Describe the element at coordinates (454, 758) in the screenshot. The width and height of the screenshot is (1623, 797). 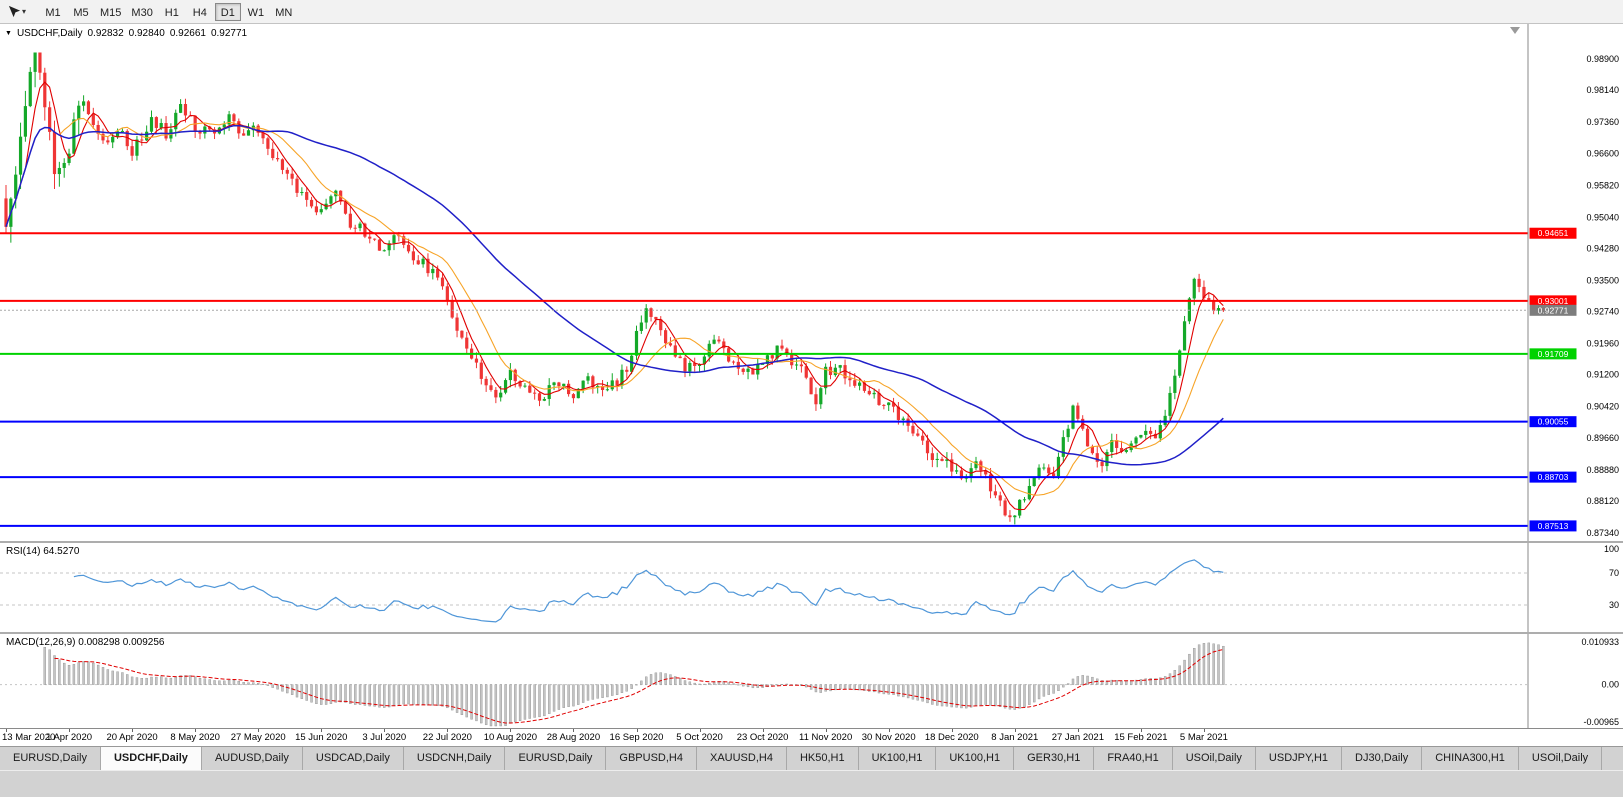
I see `symbol-tab-usdcnh-daily: USDCNH,Daily` at that location.